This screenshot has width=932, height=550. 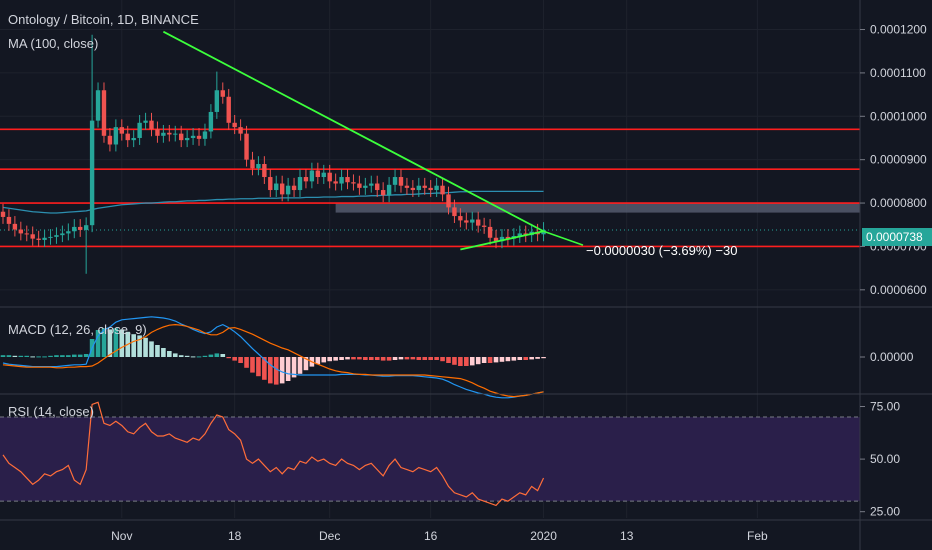 What do you see at coordinates (77, 329) in the screenshot?
I see `macd-legend: MACD (12, 26, close, 9)` at bounding box center [77, 329].